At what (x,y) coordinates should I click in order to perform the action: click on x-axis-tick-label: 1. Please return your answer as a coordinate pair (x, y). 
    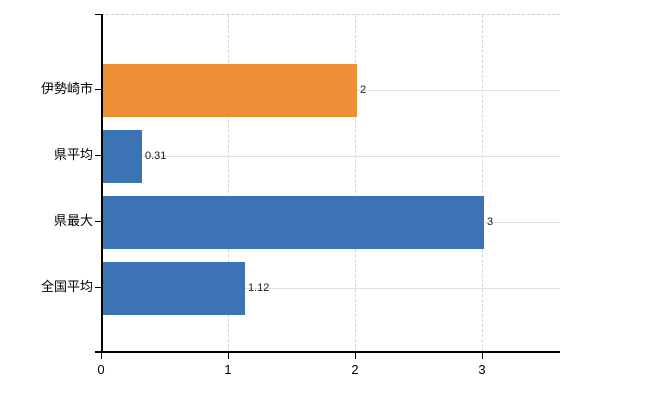
    Looking at the image, I should click on (228, 369).